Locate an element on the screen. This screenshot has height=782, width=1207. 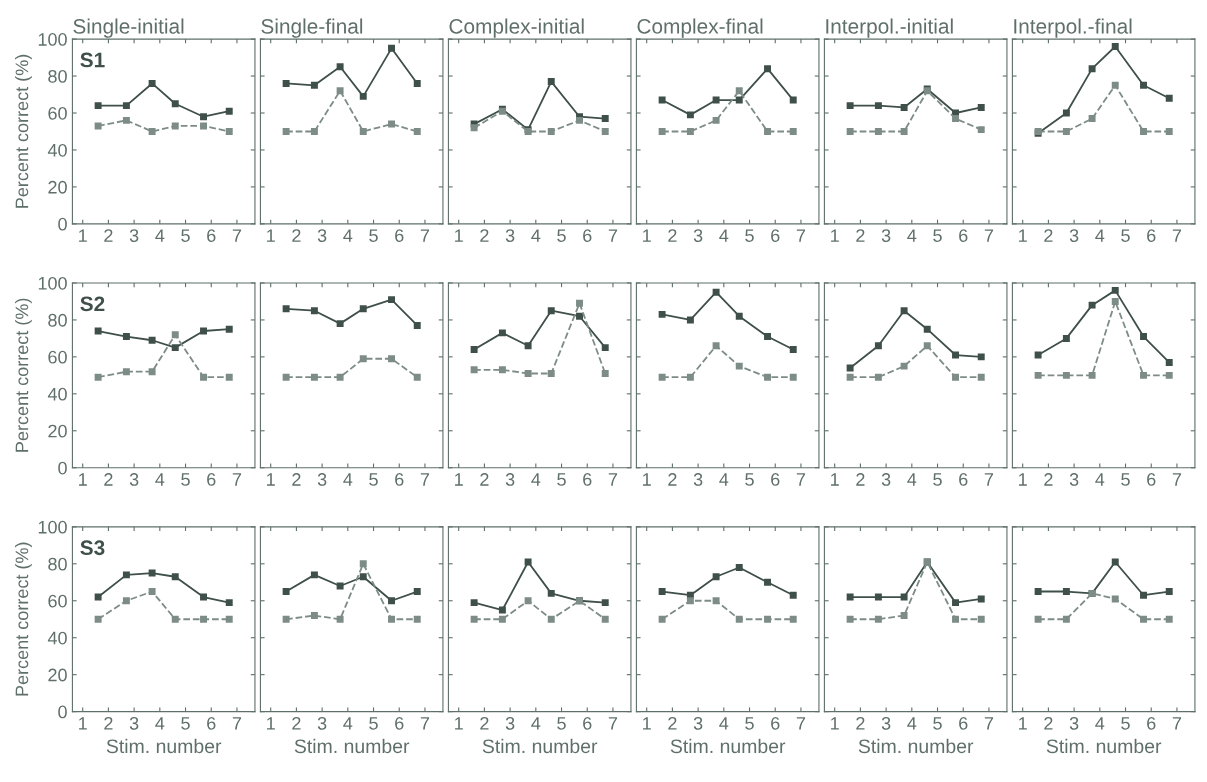
chart-title: Complex-final is located at coordinates (700, 28).